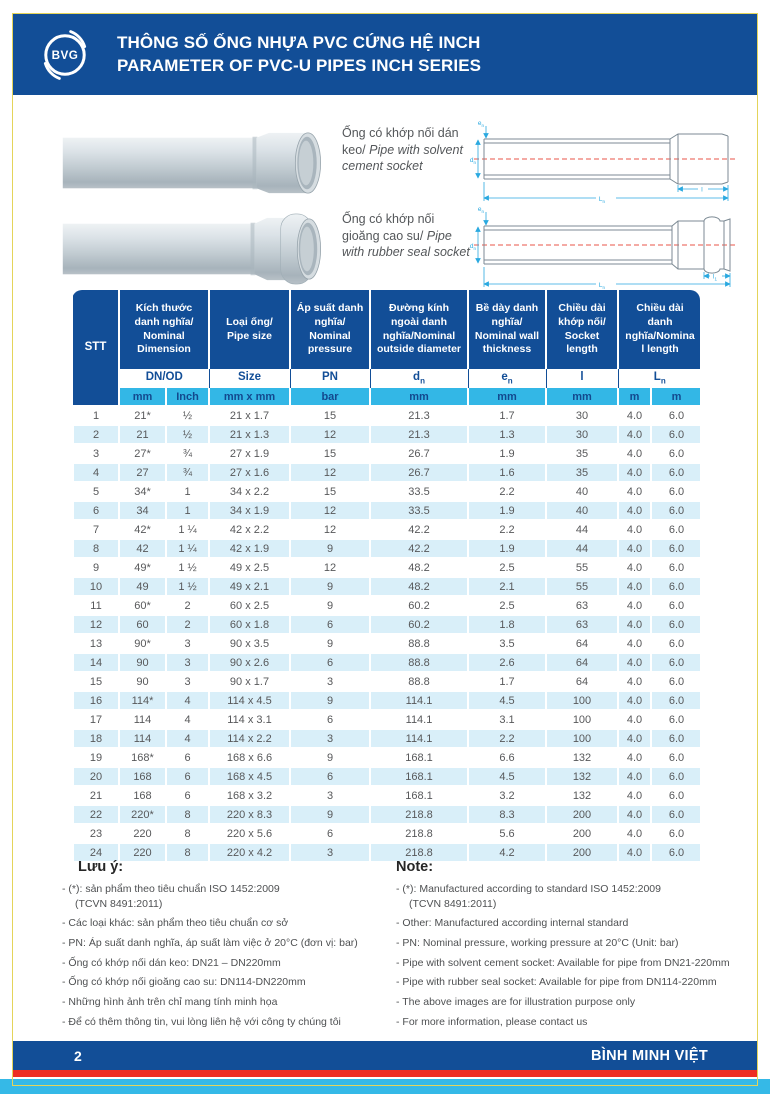  Describe the element at coordinates (581, 624) in the screenshot. I see `table-cell: 63` at that location.